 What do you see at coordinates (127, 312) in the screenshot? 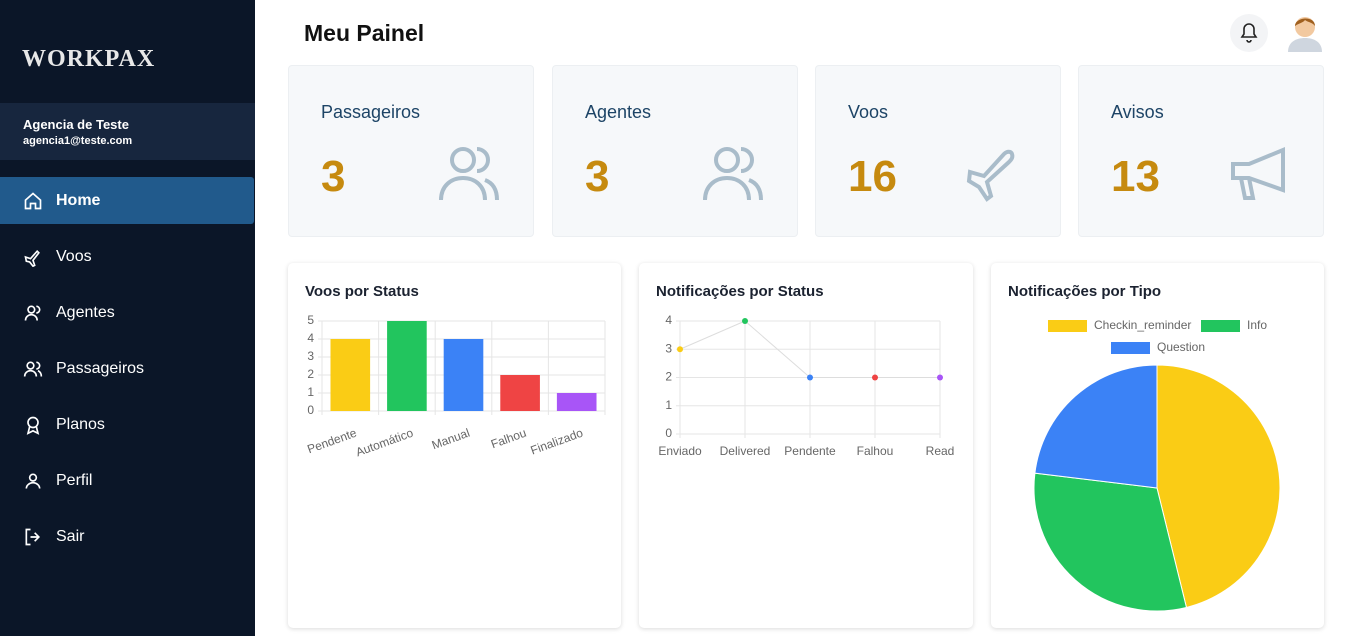
I see `nav-item: Agentes` at bounding box center [127, 312].